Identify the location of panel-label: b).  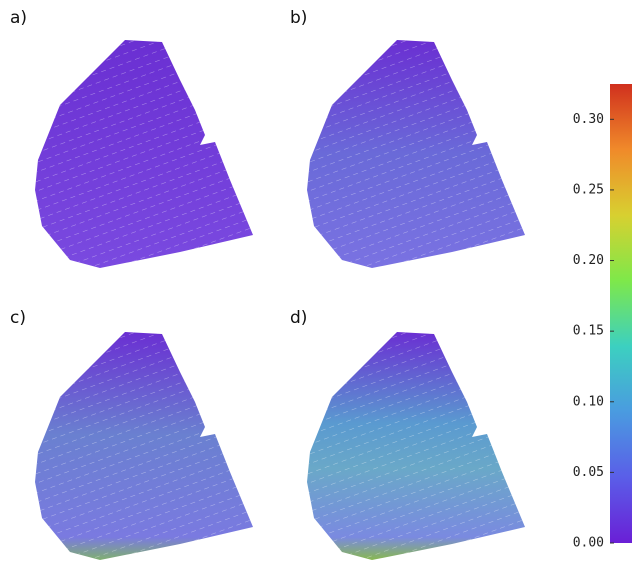
(298, 18).